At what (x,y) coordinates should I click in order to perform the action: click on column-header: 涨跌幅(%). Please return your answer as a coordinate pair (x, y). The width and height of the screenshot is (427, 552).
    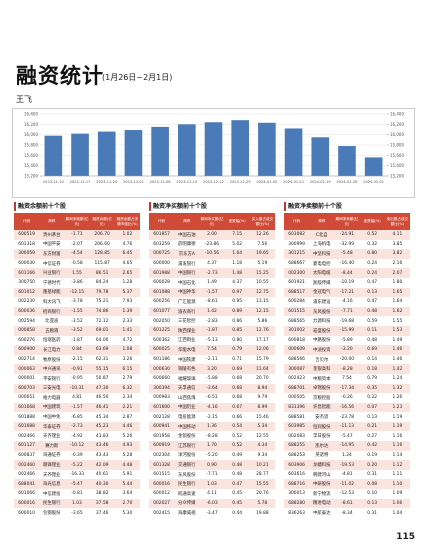
    Looking at the image, I should click on (372, 221).